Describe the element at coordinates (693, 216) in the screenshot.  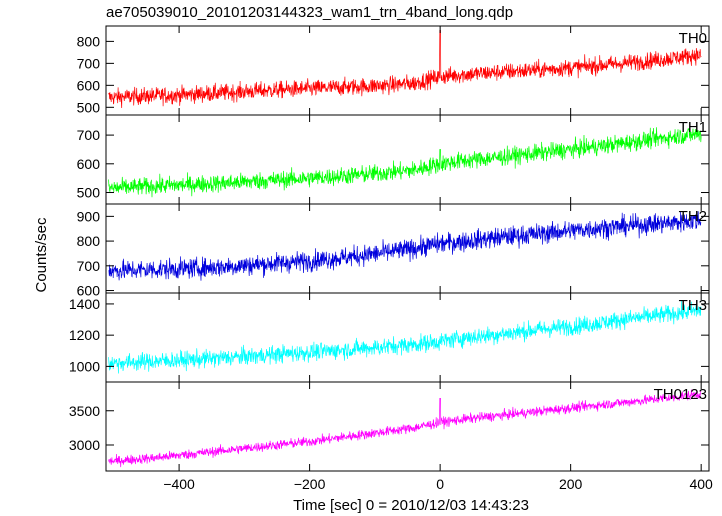
I see `series-label-th2: TH2` at that location.